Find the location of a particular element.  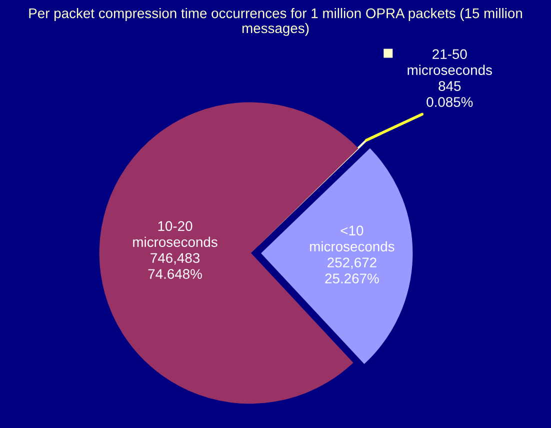

data-label: 746,483 74.648% is located at coordinates (175, 266).